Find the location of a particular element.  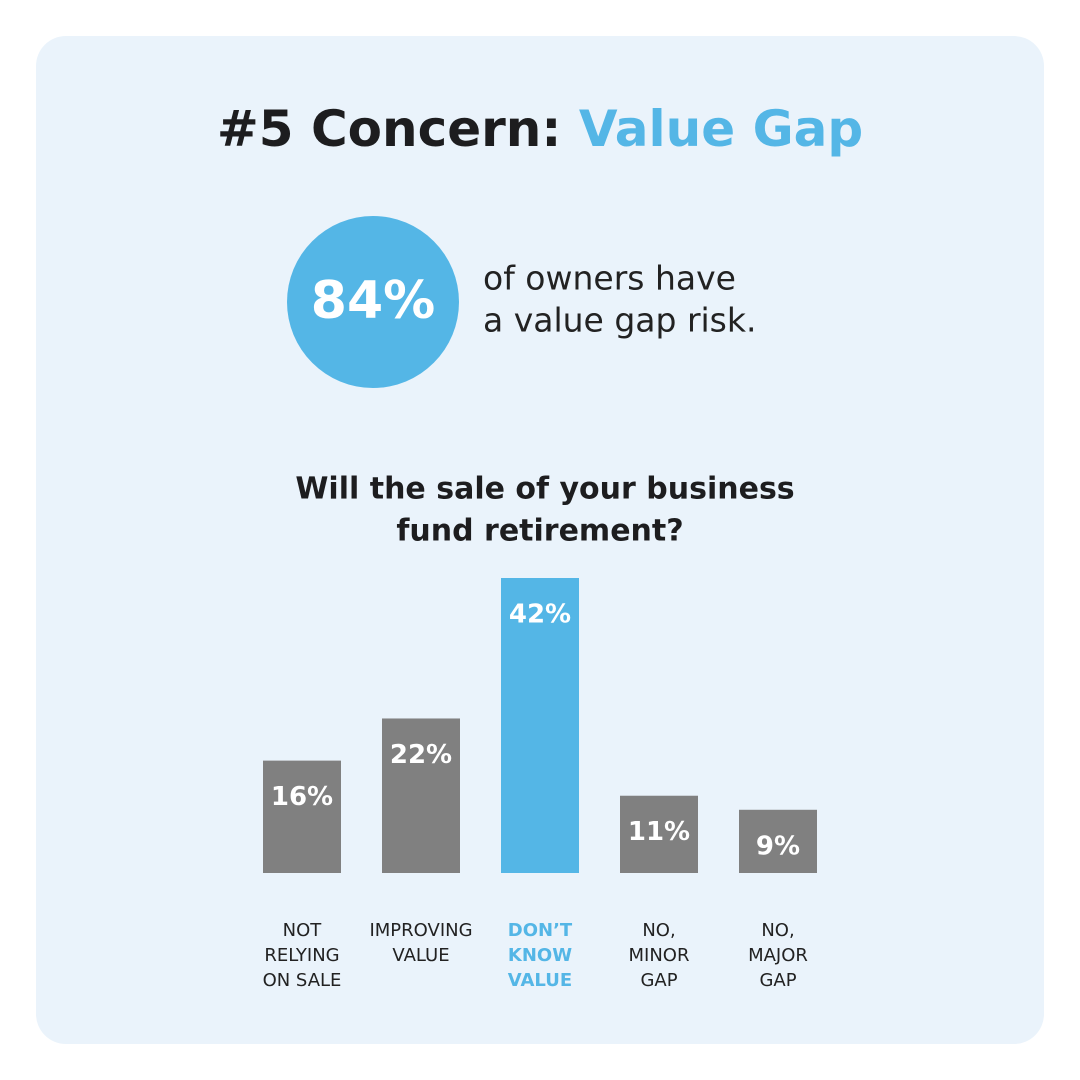

headline: #5 Concern: Value Gap is located at coordinates (540, 129).